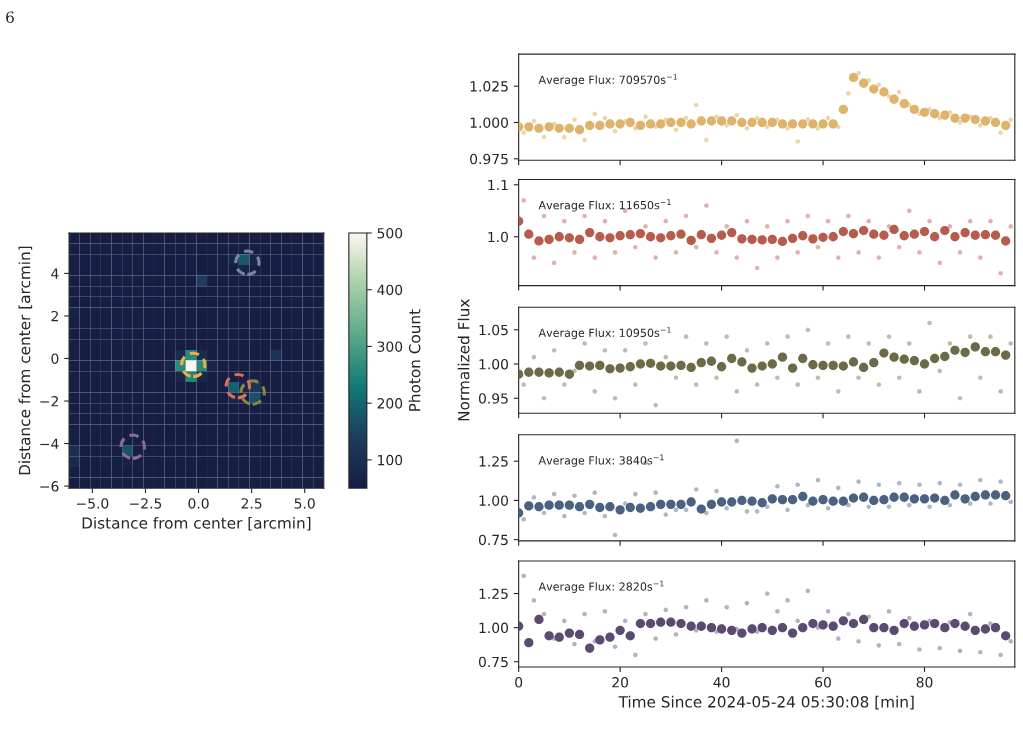 The width and height of the screenshot is (1023, 742). I want to click on color-bar-label: 200, so click(390, 403).